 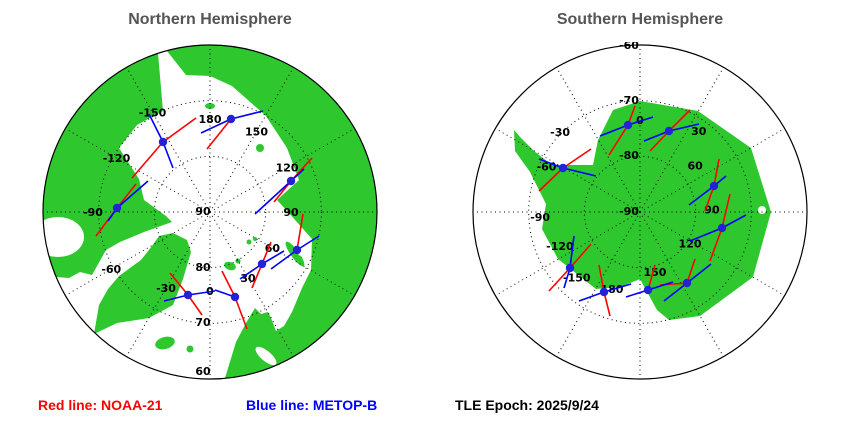 What do you see at coordinates (629, 100) in the screenshot?
I see `latitude-label: -70` at bounding box center [629, 100].